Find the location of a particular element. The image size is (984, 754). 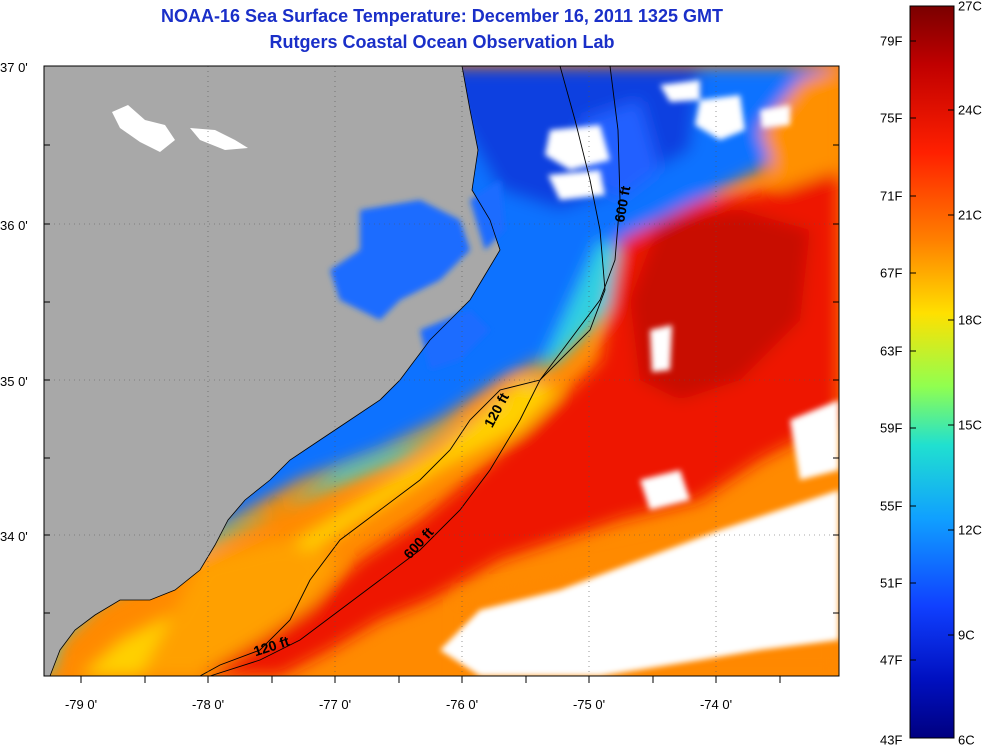

sound-waters is located at coordinates (417, 275).